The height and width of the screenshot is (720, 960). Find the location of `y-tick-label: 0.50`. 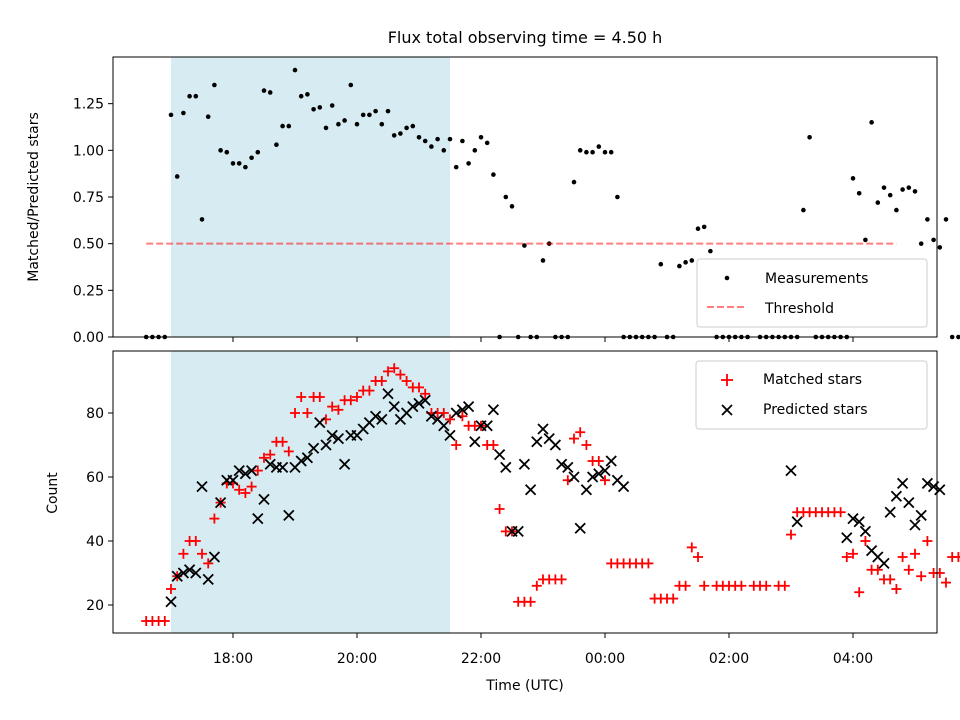

y-tick-label: 0.50 is located at coordinates (88, 245).